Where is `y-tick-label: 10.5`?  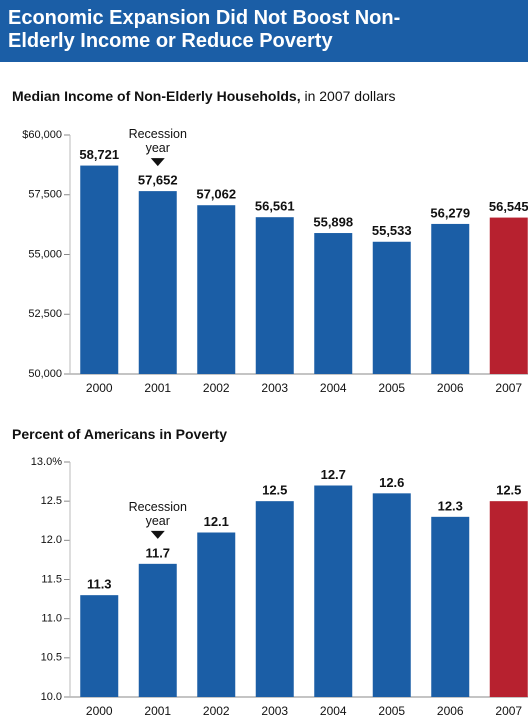
y-tick-label: 10.5 is located at coordinates (51, 658).